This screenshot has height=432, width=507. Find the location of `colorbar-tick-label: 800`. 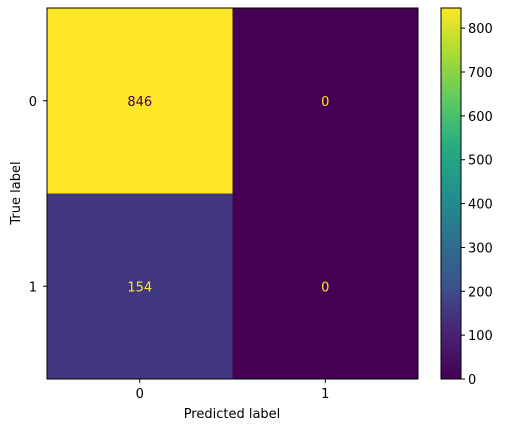

colorbar-tick-label: 800 is located at coordinates (480, 29).